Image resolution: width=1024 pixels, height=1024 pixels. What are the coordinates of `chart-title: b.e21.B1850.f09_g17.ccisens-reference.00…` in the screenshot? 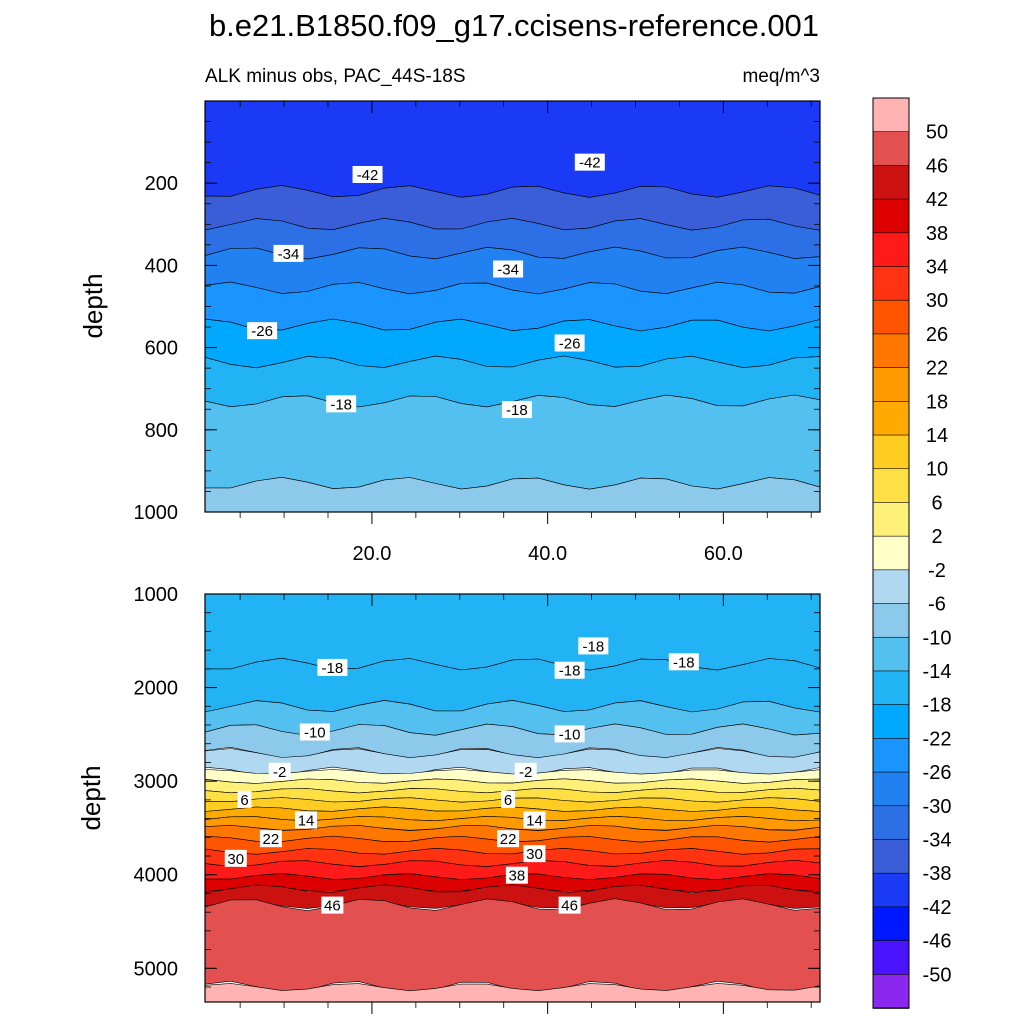 It's located at (514, 25).